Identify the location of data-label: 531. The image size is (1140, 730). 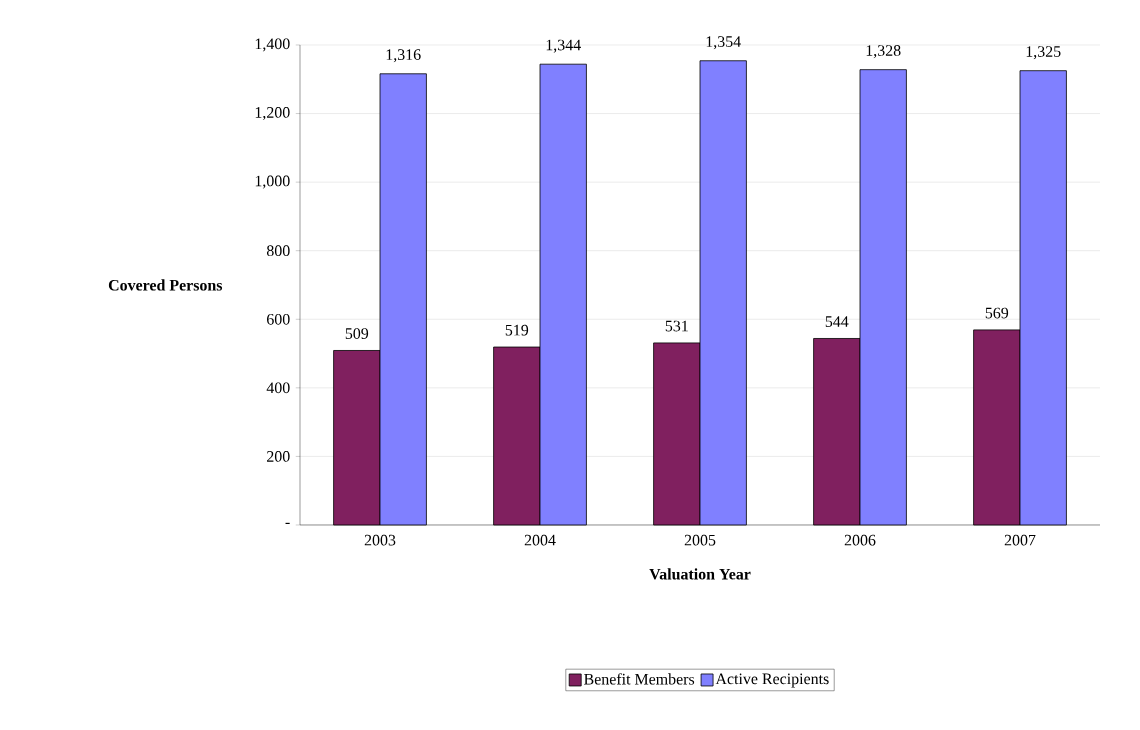
(676, 326).